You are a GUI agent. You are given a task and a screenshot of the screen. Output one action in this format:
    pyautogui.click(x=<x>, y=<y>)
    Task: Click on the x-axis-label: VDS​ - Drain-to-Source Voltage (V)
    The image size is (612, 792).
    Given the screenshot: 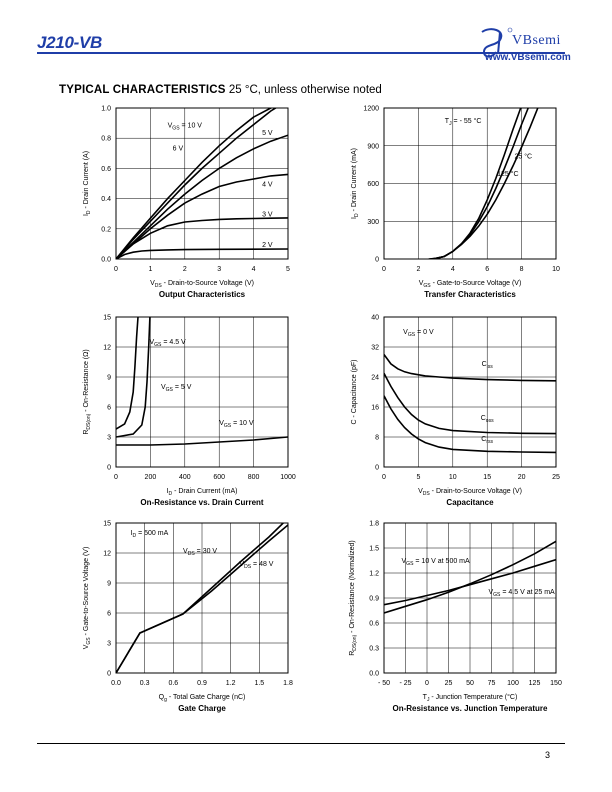 What is the action you would take?
    pyautogui.click(x=202, y=284)
    